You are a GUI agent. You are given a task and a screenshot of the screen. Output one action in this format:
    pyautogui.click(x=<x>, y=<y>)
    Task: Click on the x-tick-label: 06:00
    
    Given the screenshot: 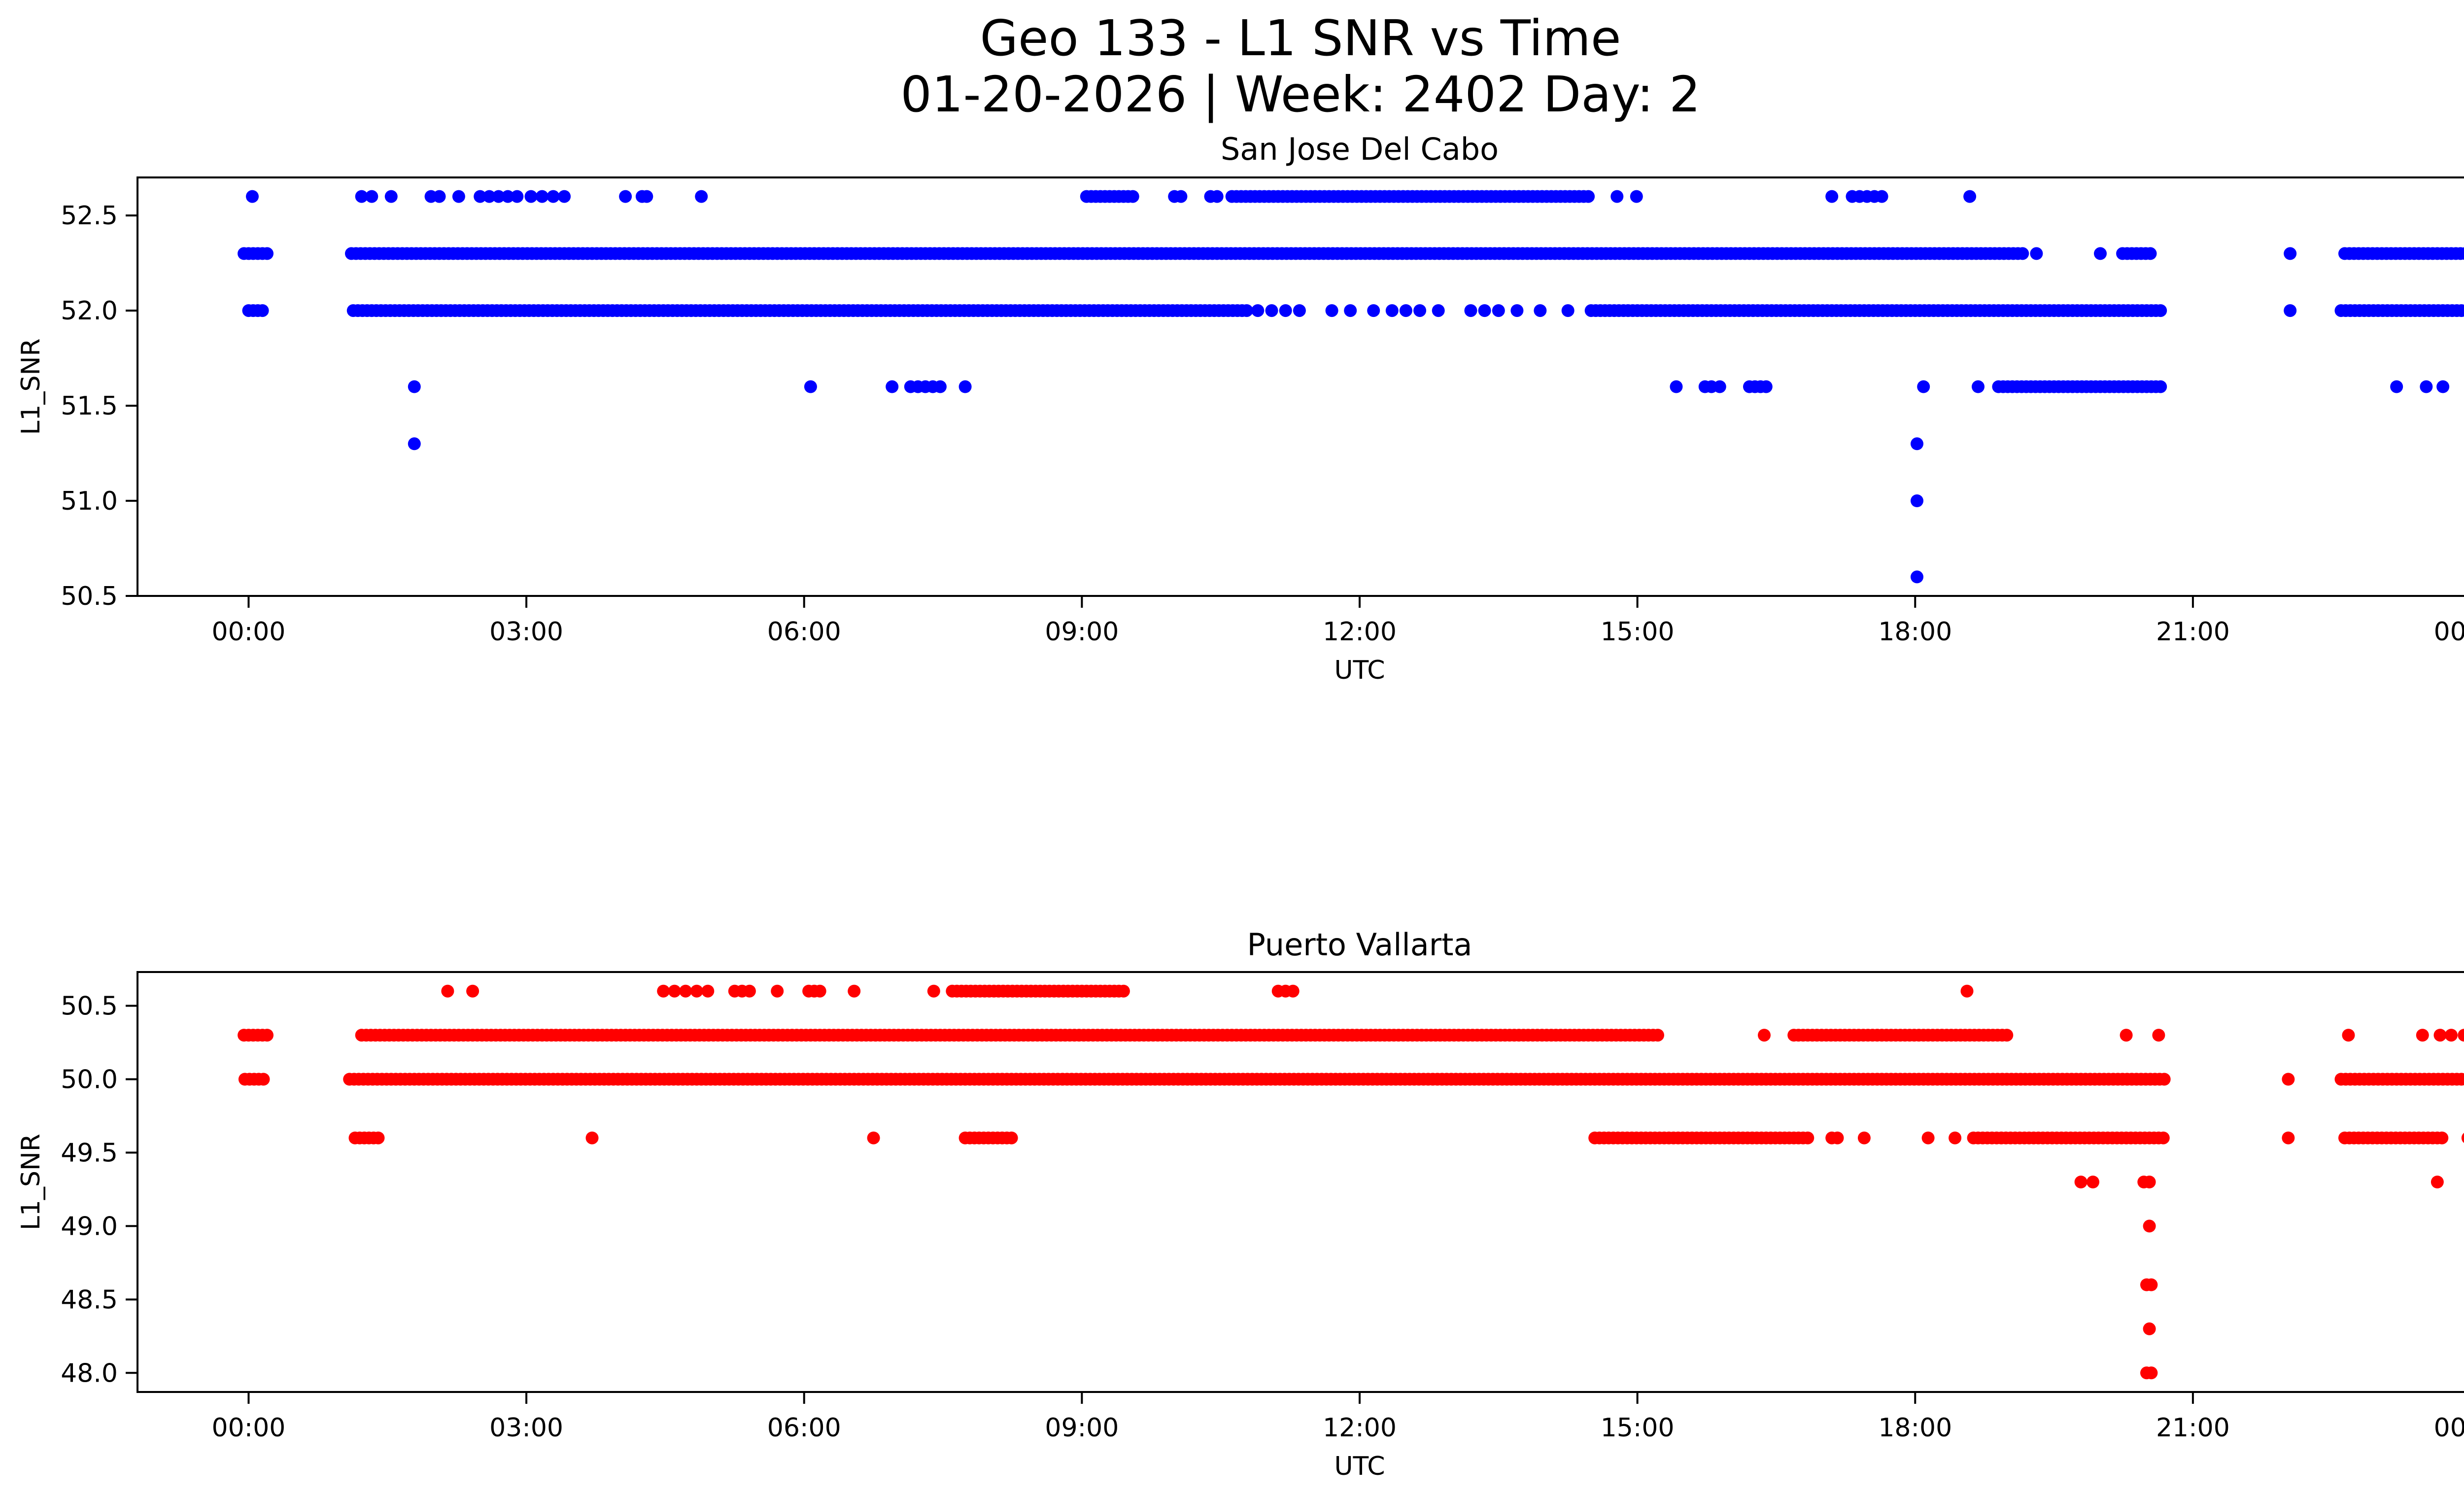 What is the action you would take?
    pyautogui.click(x=804, y=1428)
    